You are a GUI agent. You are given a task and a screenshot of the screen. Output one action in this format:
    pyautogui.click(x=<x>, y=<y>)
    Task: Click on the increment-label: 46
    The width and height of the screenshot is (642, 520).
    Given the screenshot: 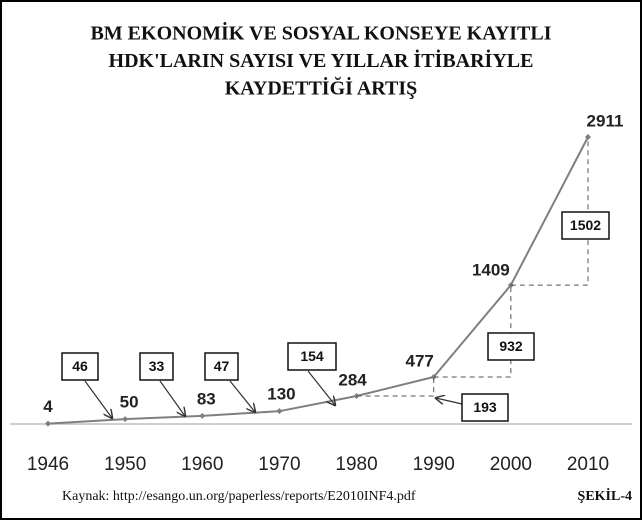 What is the action you would take?
    pyautogui.click(x=80, y=366)
    